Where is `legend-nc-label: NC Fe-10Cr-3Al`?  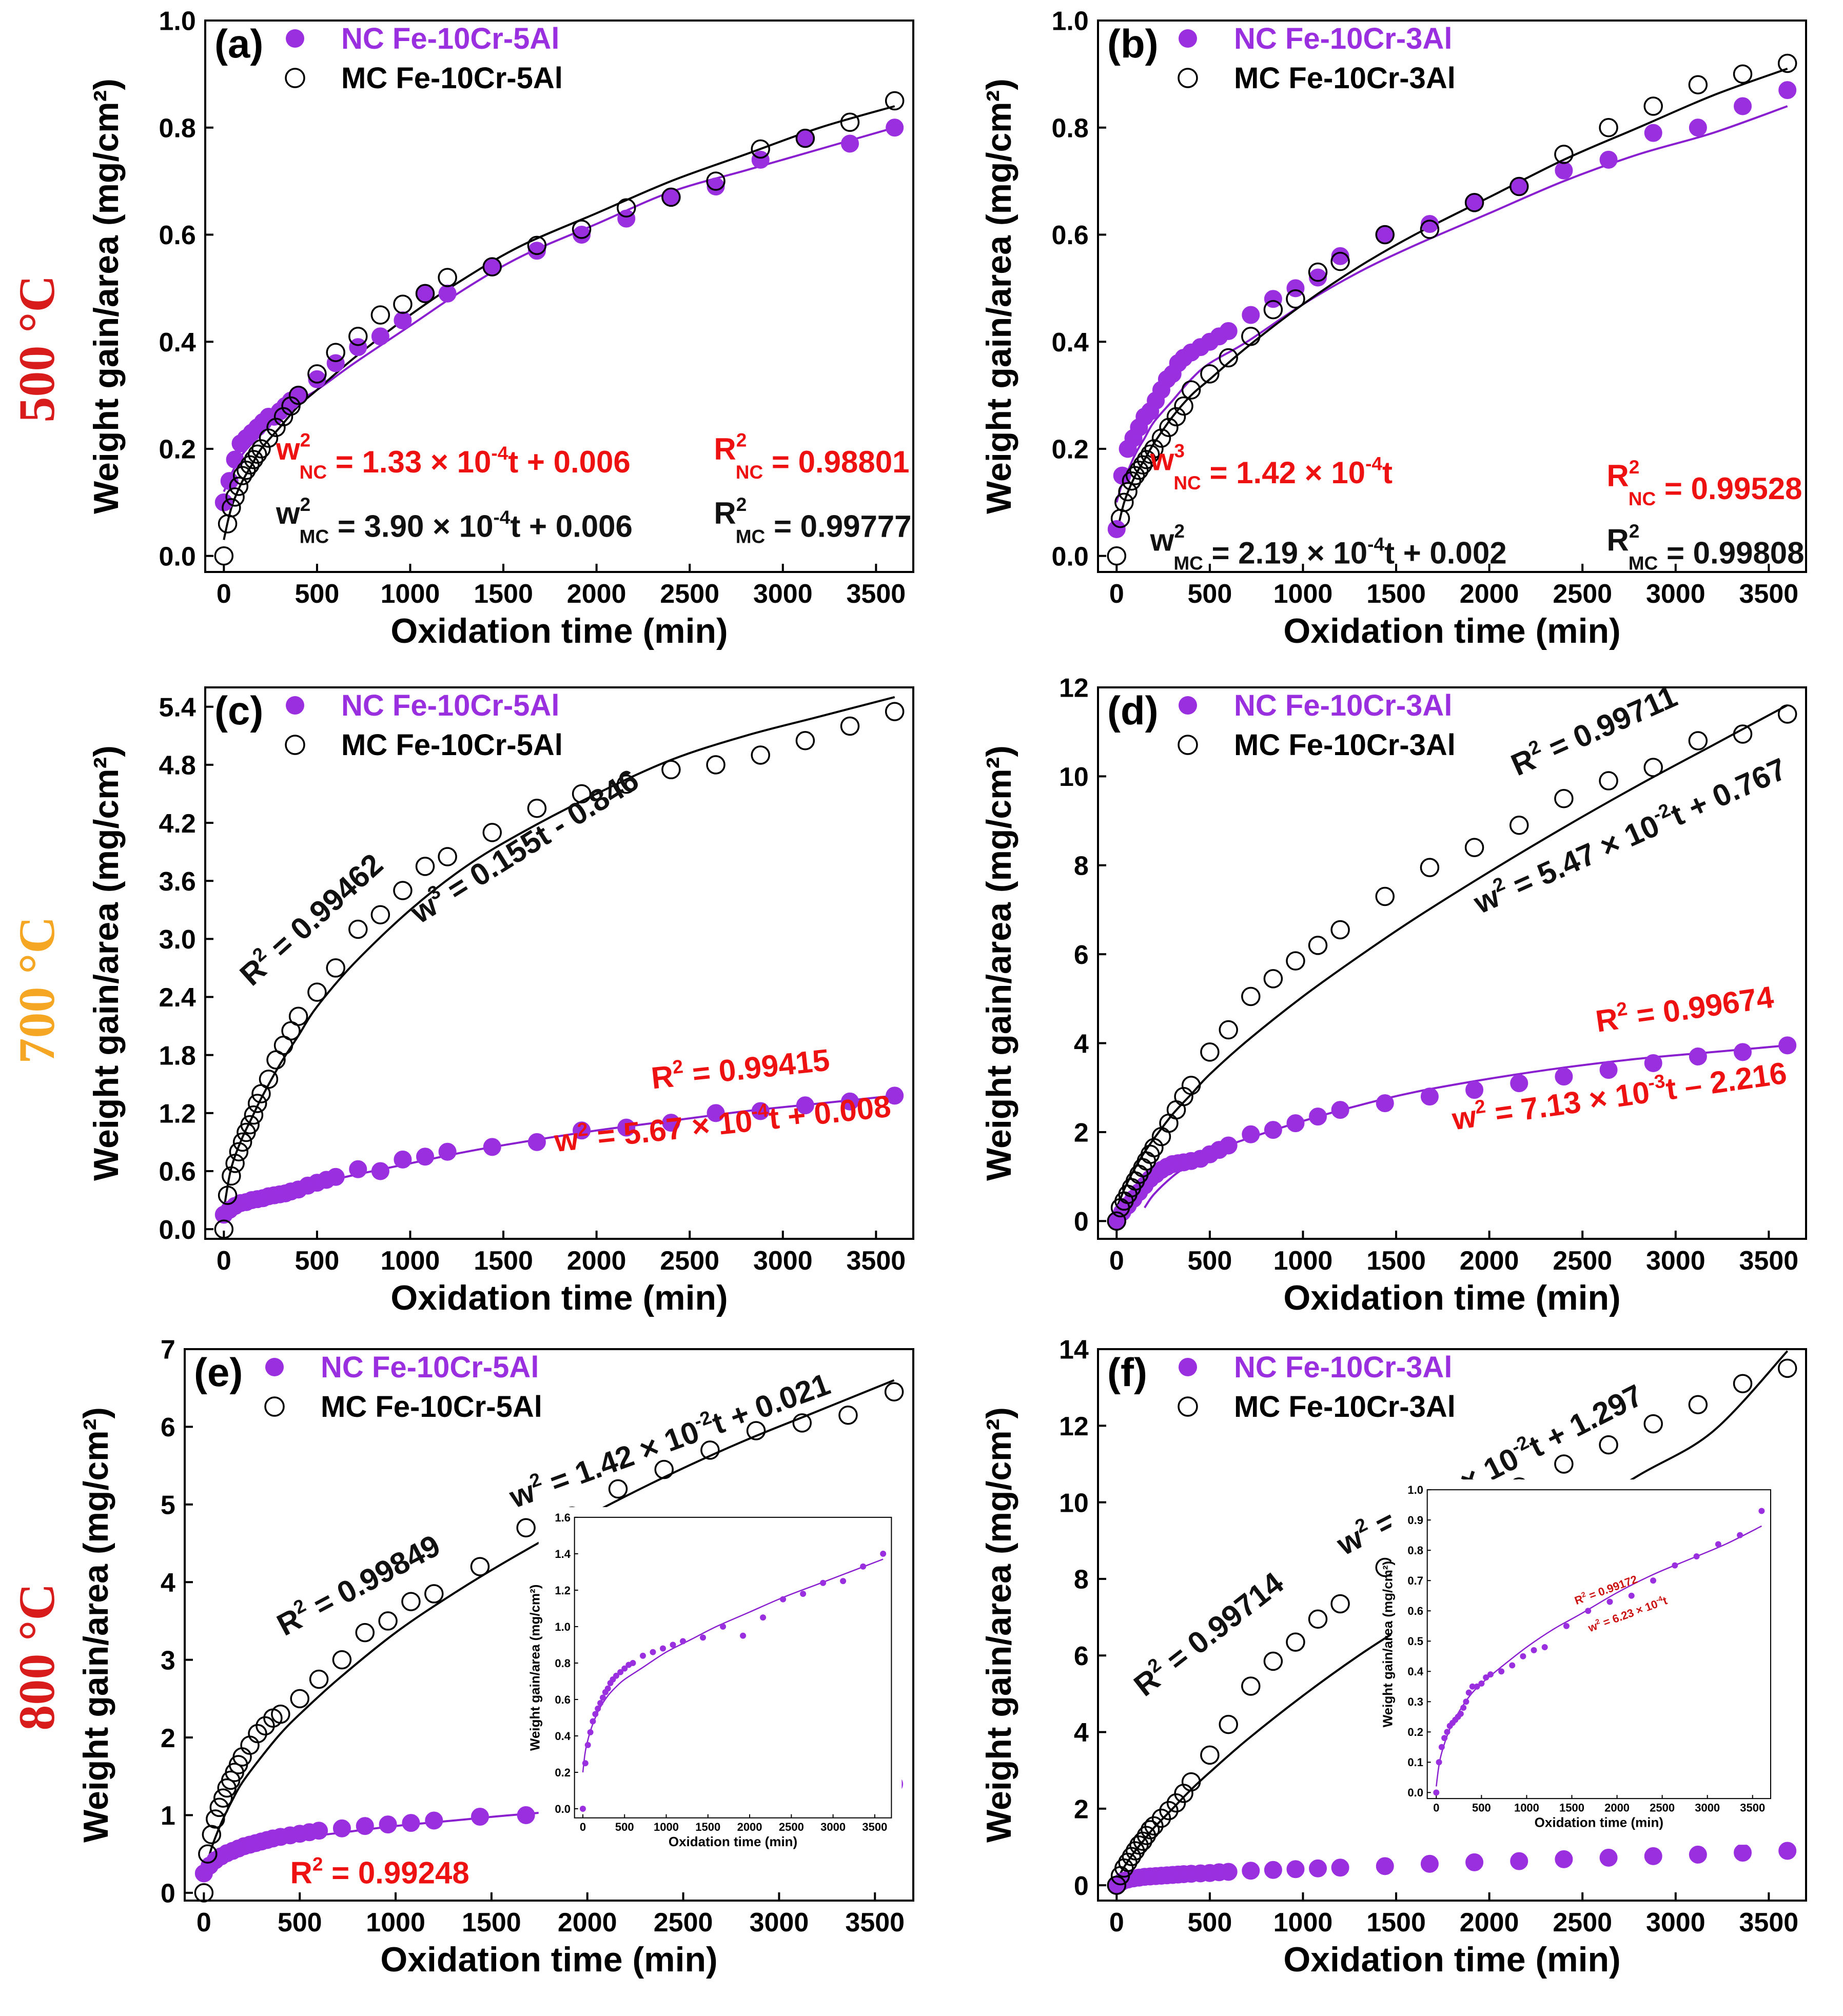
legend-nc-label: NC Fe-10Cr-3Al is located at coordinates (1343, 38).